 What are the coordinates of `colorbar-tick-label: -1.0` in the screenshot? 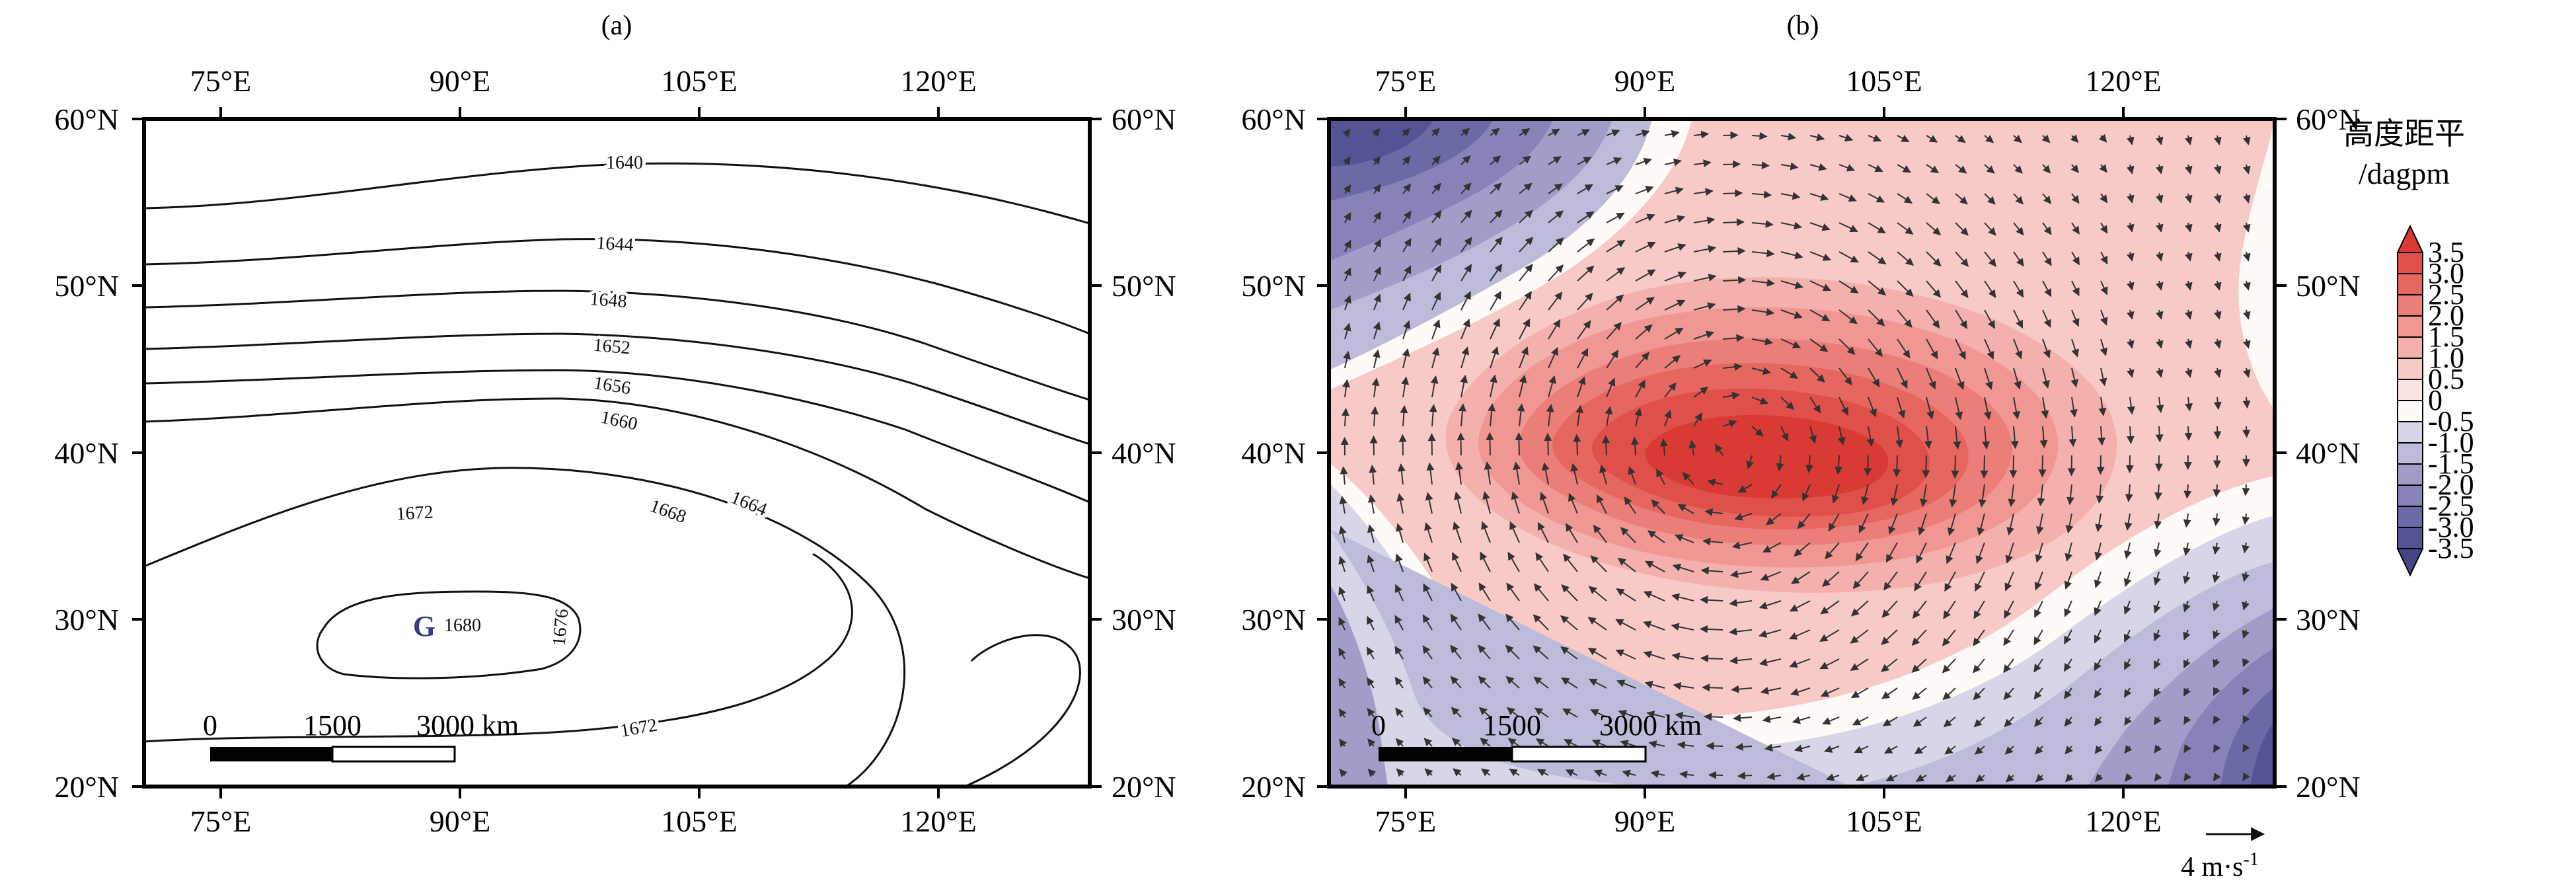 It's located at (2451, 442).